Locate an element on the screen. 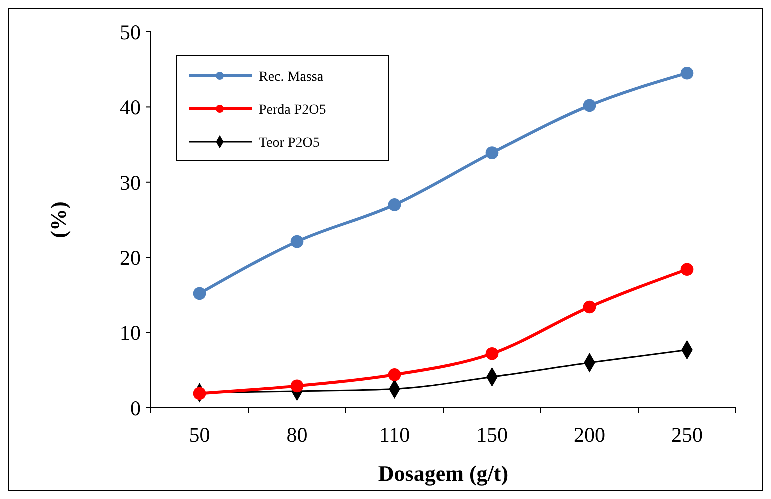 Image resolution: width=771 pixels, height=499 pixels. y-tick-label: 40 is located at coordinates (130, 108).